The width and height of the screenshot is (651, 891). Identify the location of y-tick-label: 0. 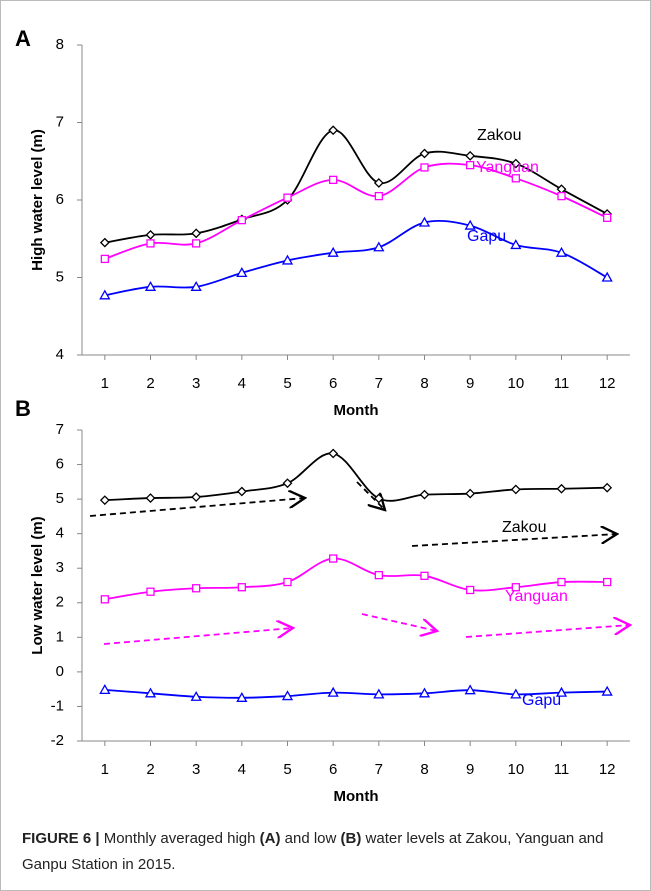
(60, 671).